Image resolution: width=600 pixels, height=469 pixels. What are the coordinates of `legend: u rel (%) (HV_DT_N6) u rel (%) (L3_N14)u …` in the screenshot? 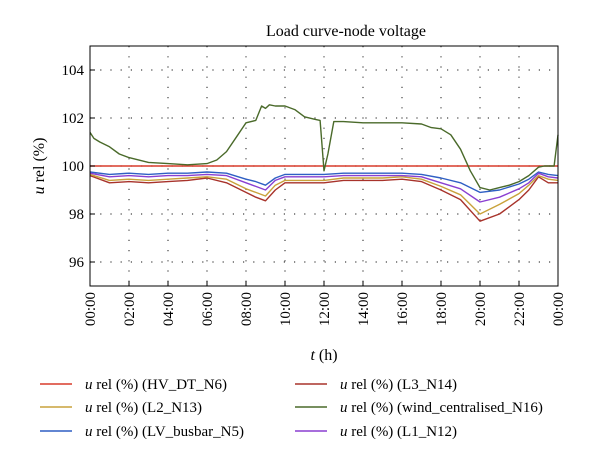 It's located at (291, 408).